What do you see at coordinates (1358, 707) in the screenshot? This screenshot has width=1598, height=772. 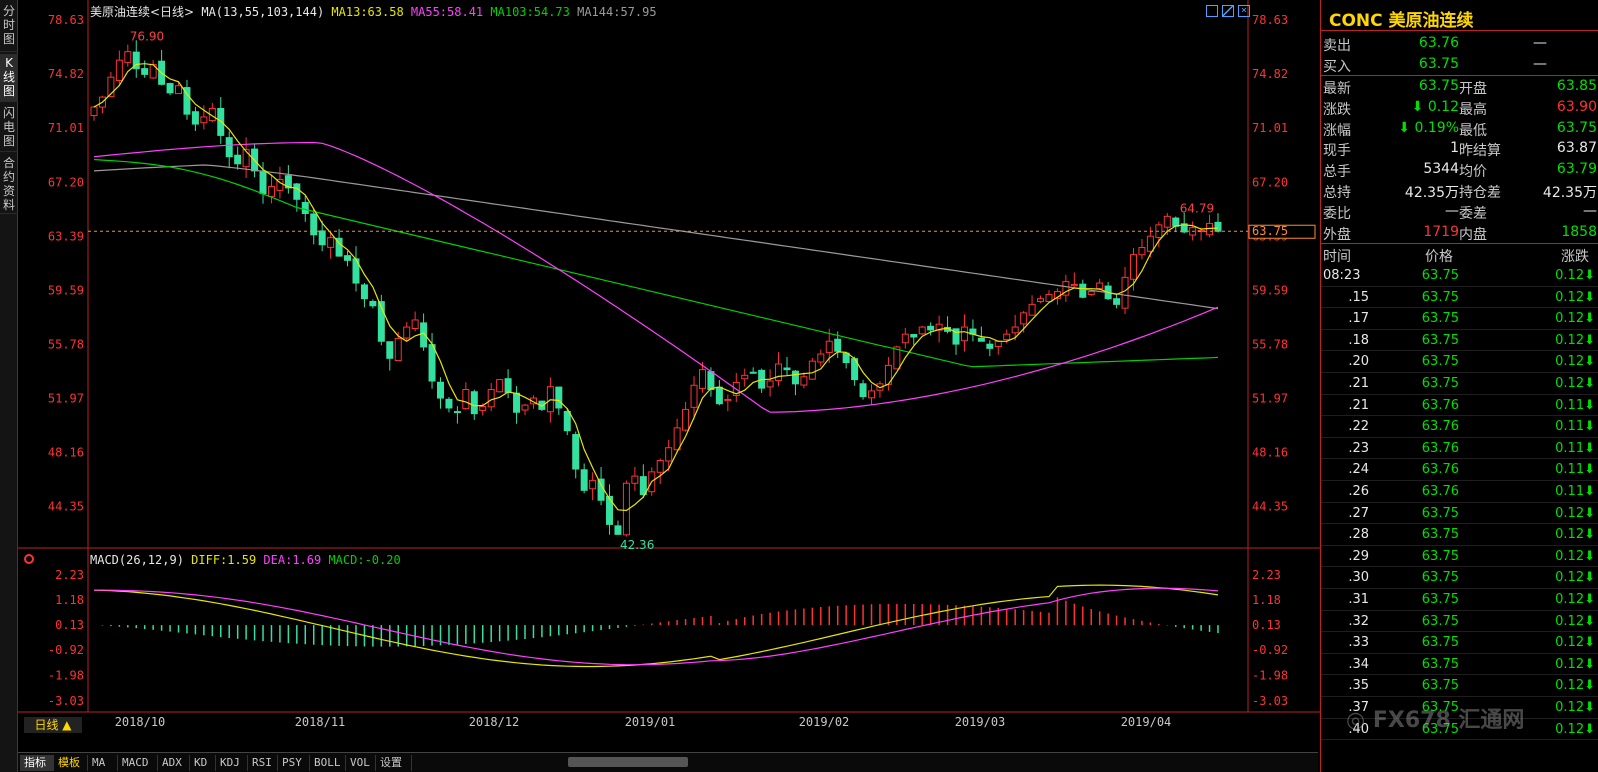 I see `tick-t: .37` at bounding box center [1358, 707].